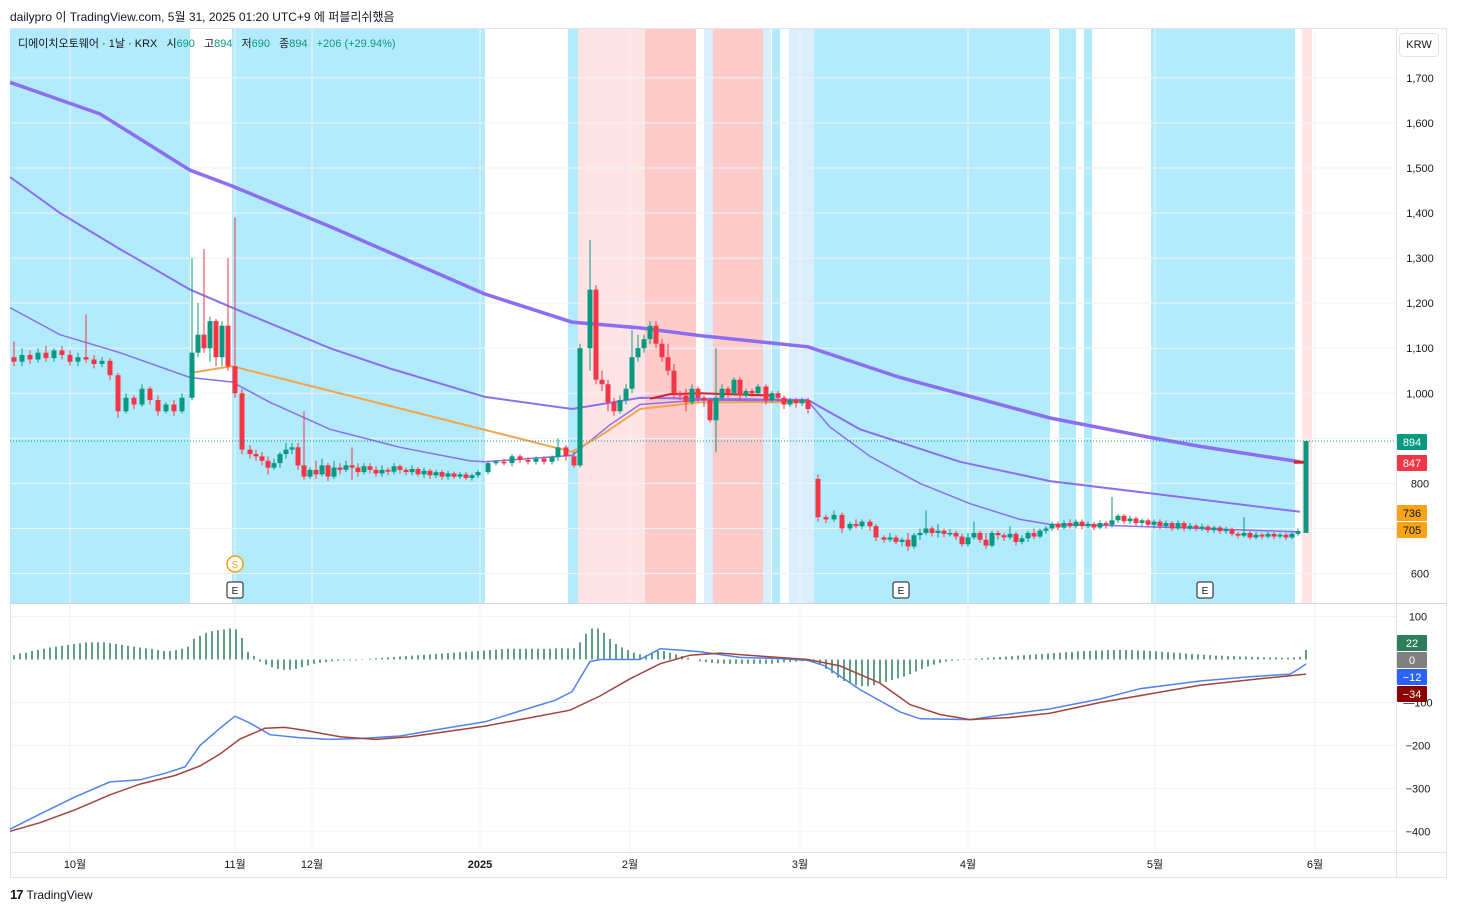  Describe the element at coordinates (1315, 864) in the screenshot. I see `time-axis-tick-label: 6월` at that location.